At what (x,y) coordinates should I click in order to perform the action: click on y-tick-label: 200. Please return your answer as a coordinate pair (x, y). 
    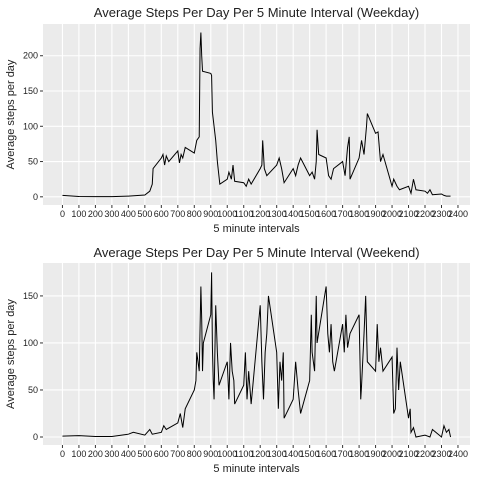
    Looking at the image, I should click on (30, 56).